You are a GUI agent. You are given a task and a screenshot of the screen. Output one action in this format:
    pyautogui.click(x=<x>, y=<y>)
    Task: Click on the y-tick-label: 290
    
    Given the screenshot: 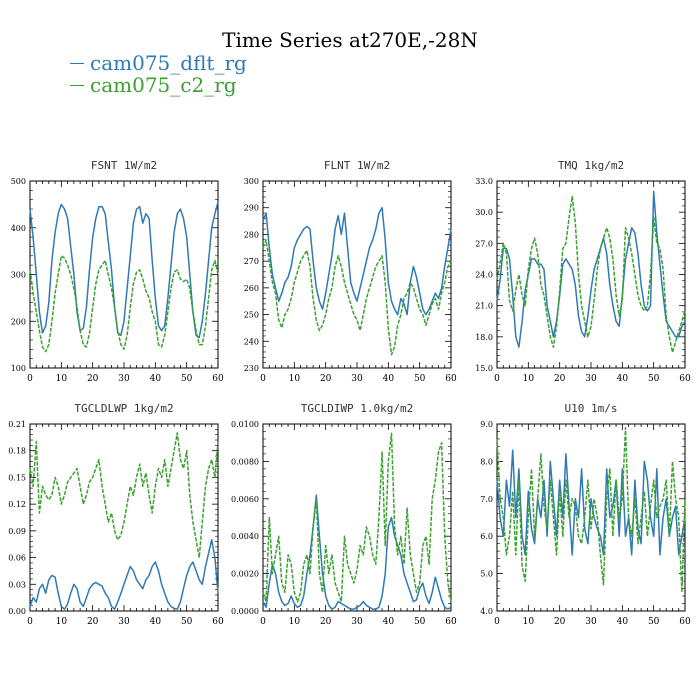 What is the action you would take?
    pyautogui.click(x=251, y=208)
    